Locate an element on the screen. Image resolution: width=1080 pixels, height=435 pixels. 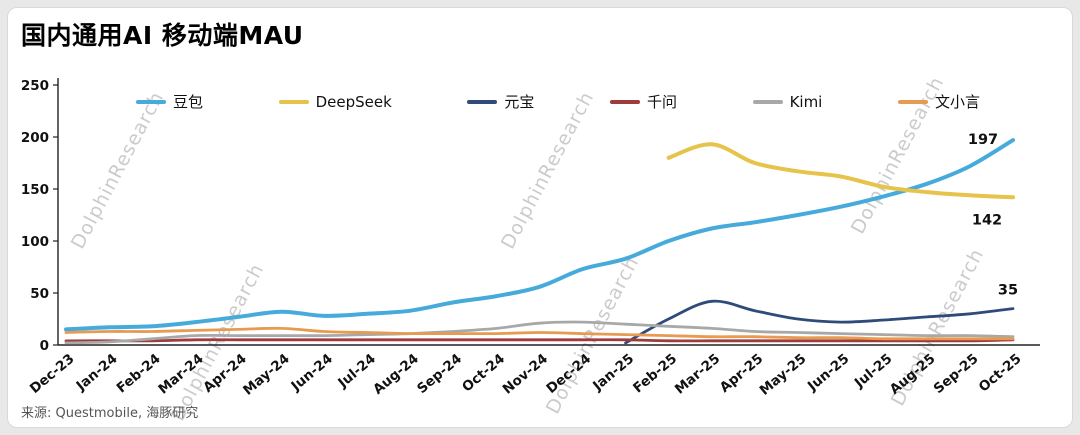
annotation-元宝: 35 is located at coordinates (1008, 291).